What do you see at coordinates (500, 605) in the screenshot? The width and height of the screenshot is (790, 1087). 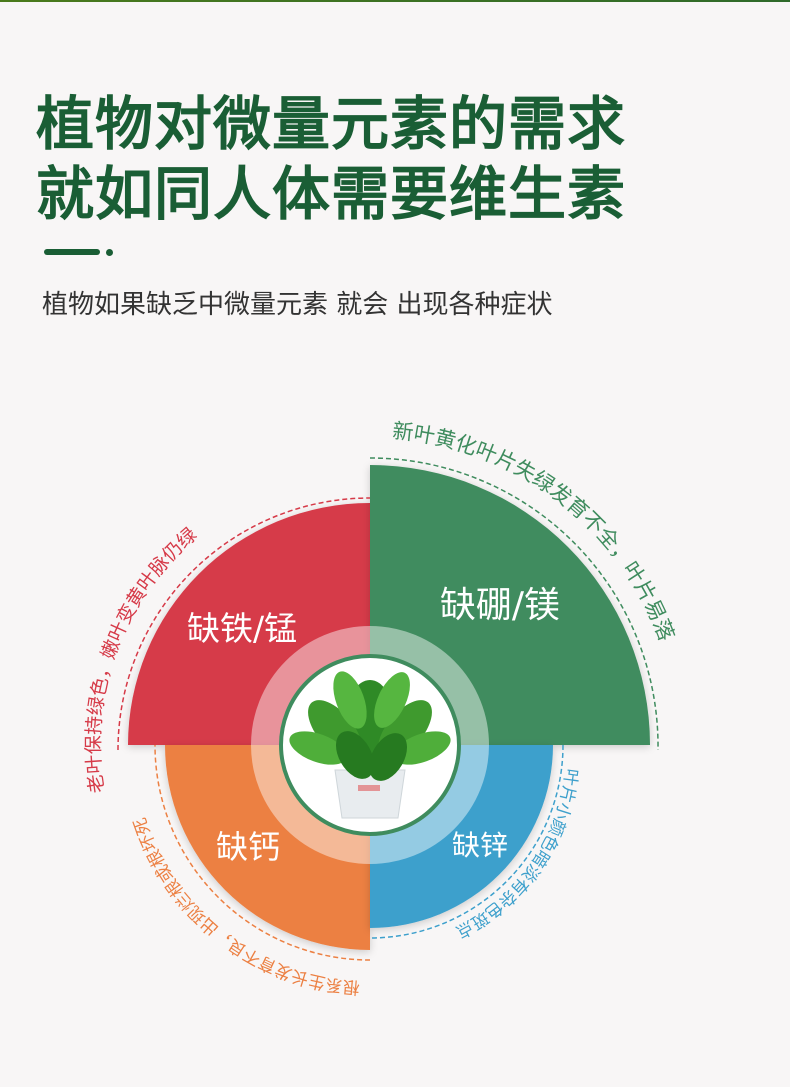 I see `label-boron-magnesium: 缺硼/镁` at bounding box center [500, 605].